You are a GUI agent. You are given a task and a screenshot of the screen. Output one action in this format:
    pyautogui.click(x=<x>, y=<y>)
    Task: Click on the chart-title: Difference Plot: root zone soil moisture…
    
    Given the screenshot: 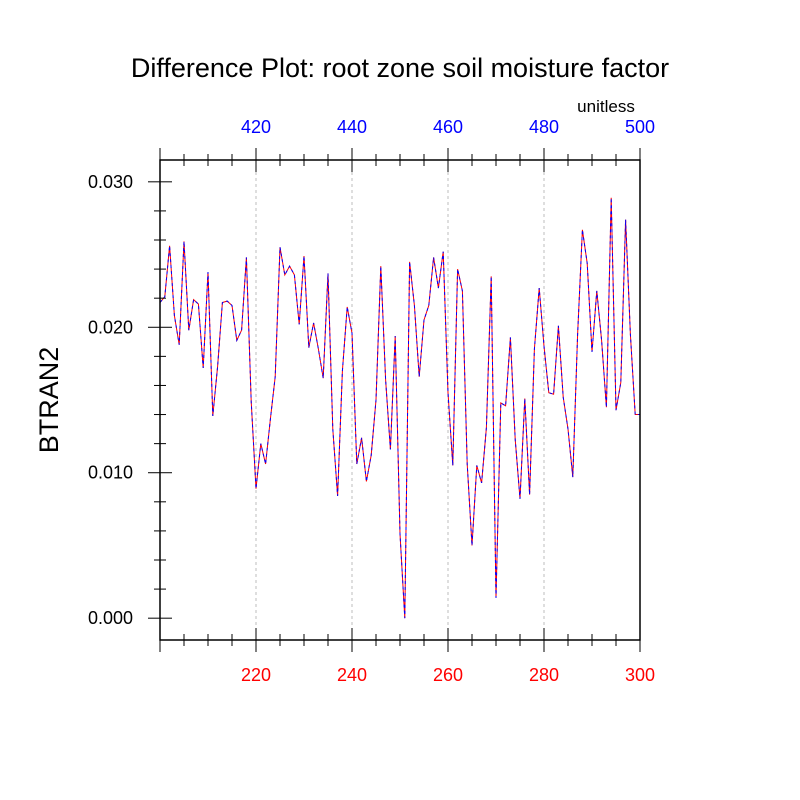 What is the action you would take?
    pyautogui.click(x=400, y=68)
    